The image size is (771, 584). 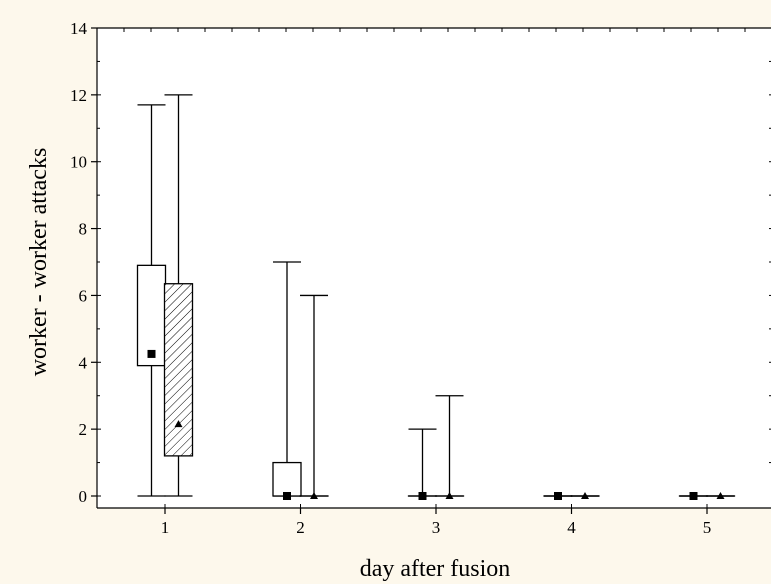 What do you see at coordinates (571, 527) in the screenshot?
I see `x-tick-label: 4` at bounding box center [571, 527].